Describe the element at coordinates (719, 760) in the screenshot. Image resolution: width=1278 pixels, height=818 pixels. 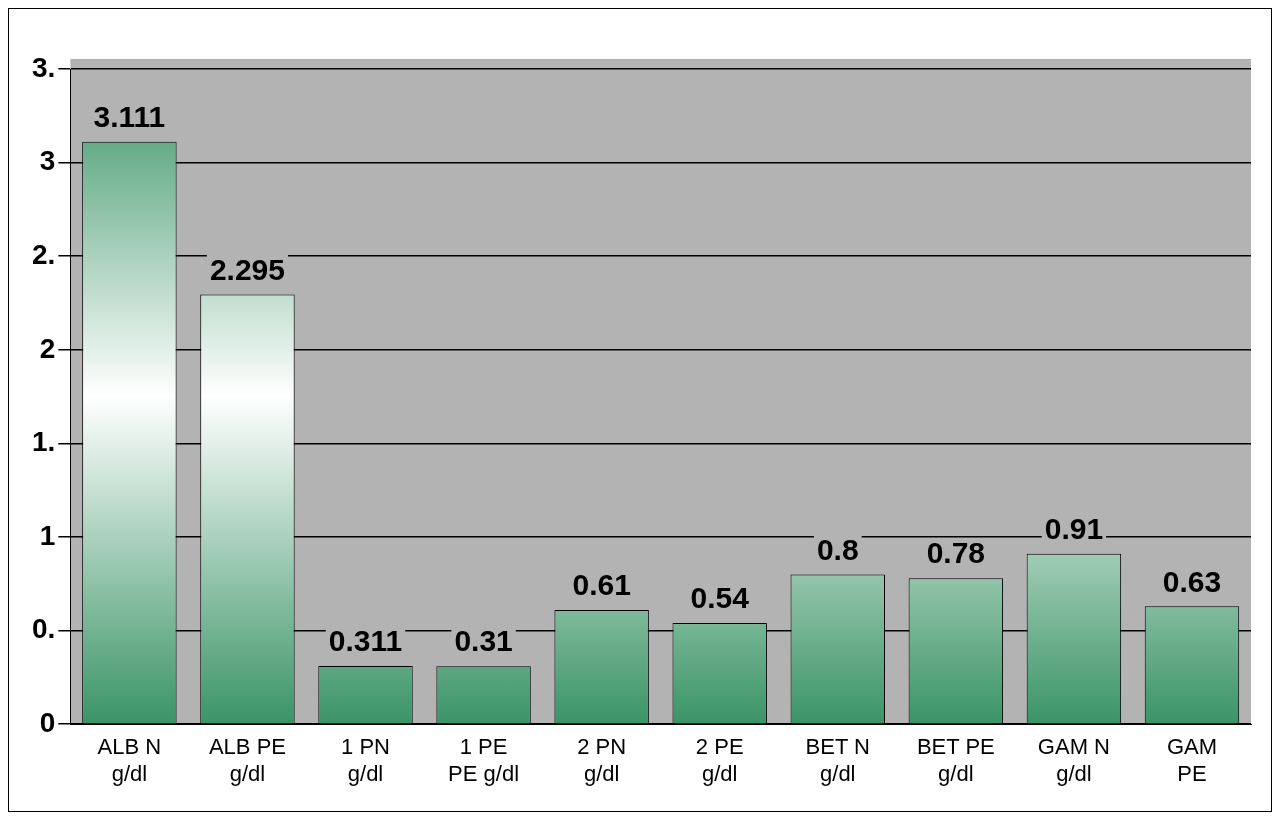
I see `x-tick-label: 2 PE g/dl` at that location.